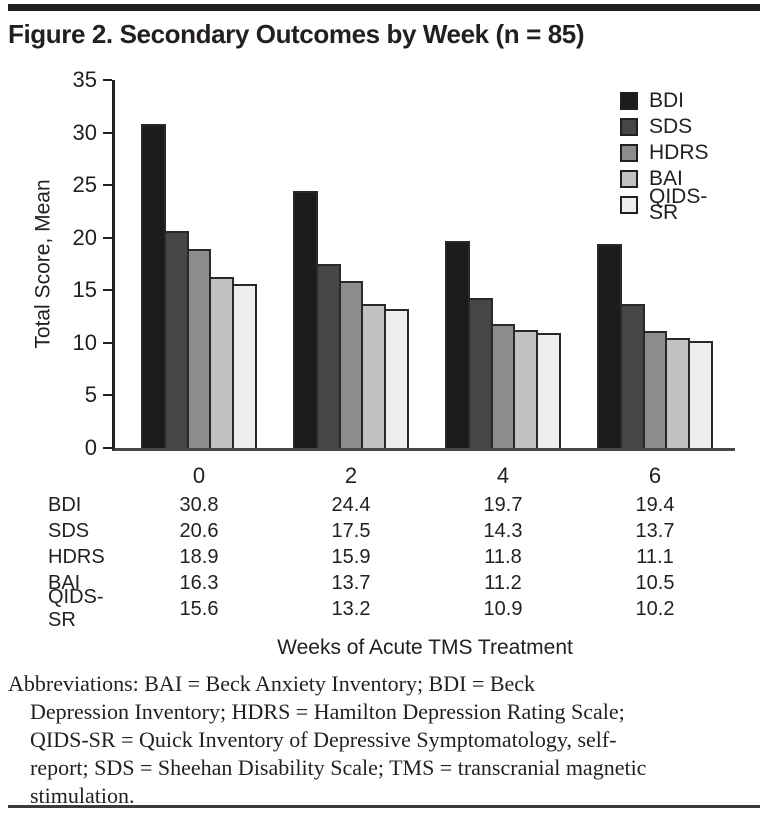 This screenshot has height=815, width=768. I want to click on legend-item-bdi: BDI, so click(677, 100).